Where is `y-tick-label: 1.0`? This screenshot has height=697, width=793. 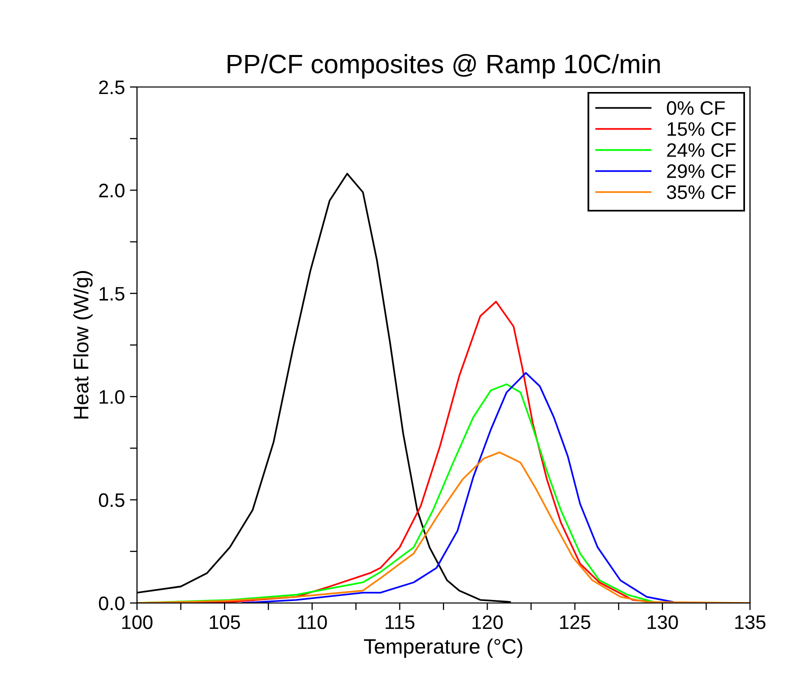
y-tick-label: 1.0 is located at coordinates (112, 397).